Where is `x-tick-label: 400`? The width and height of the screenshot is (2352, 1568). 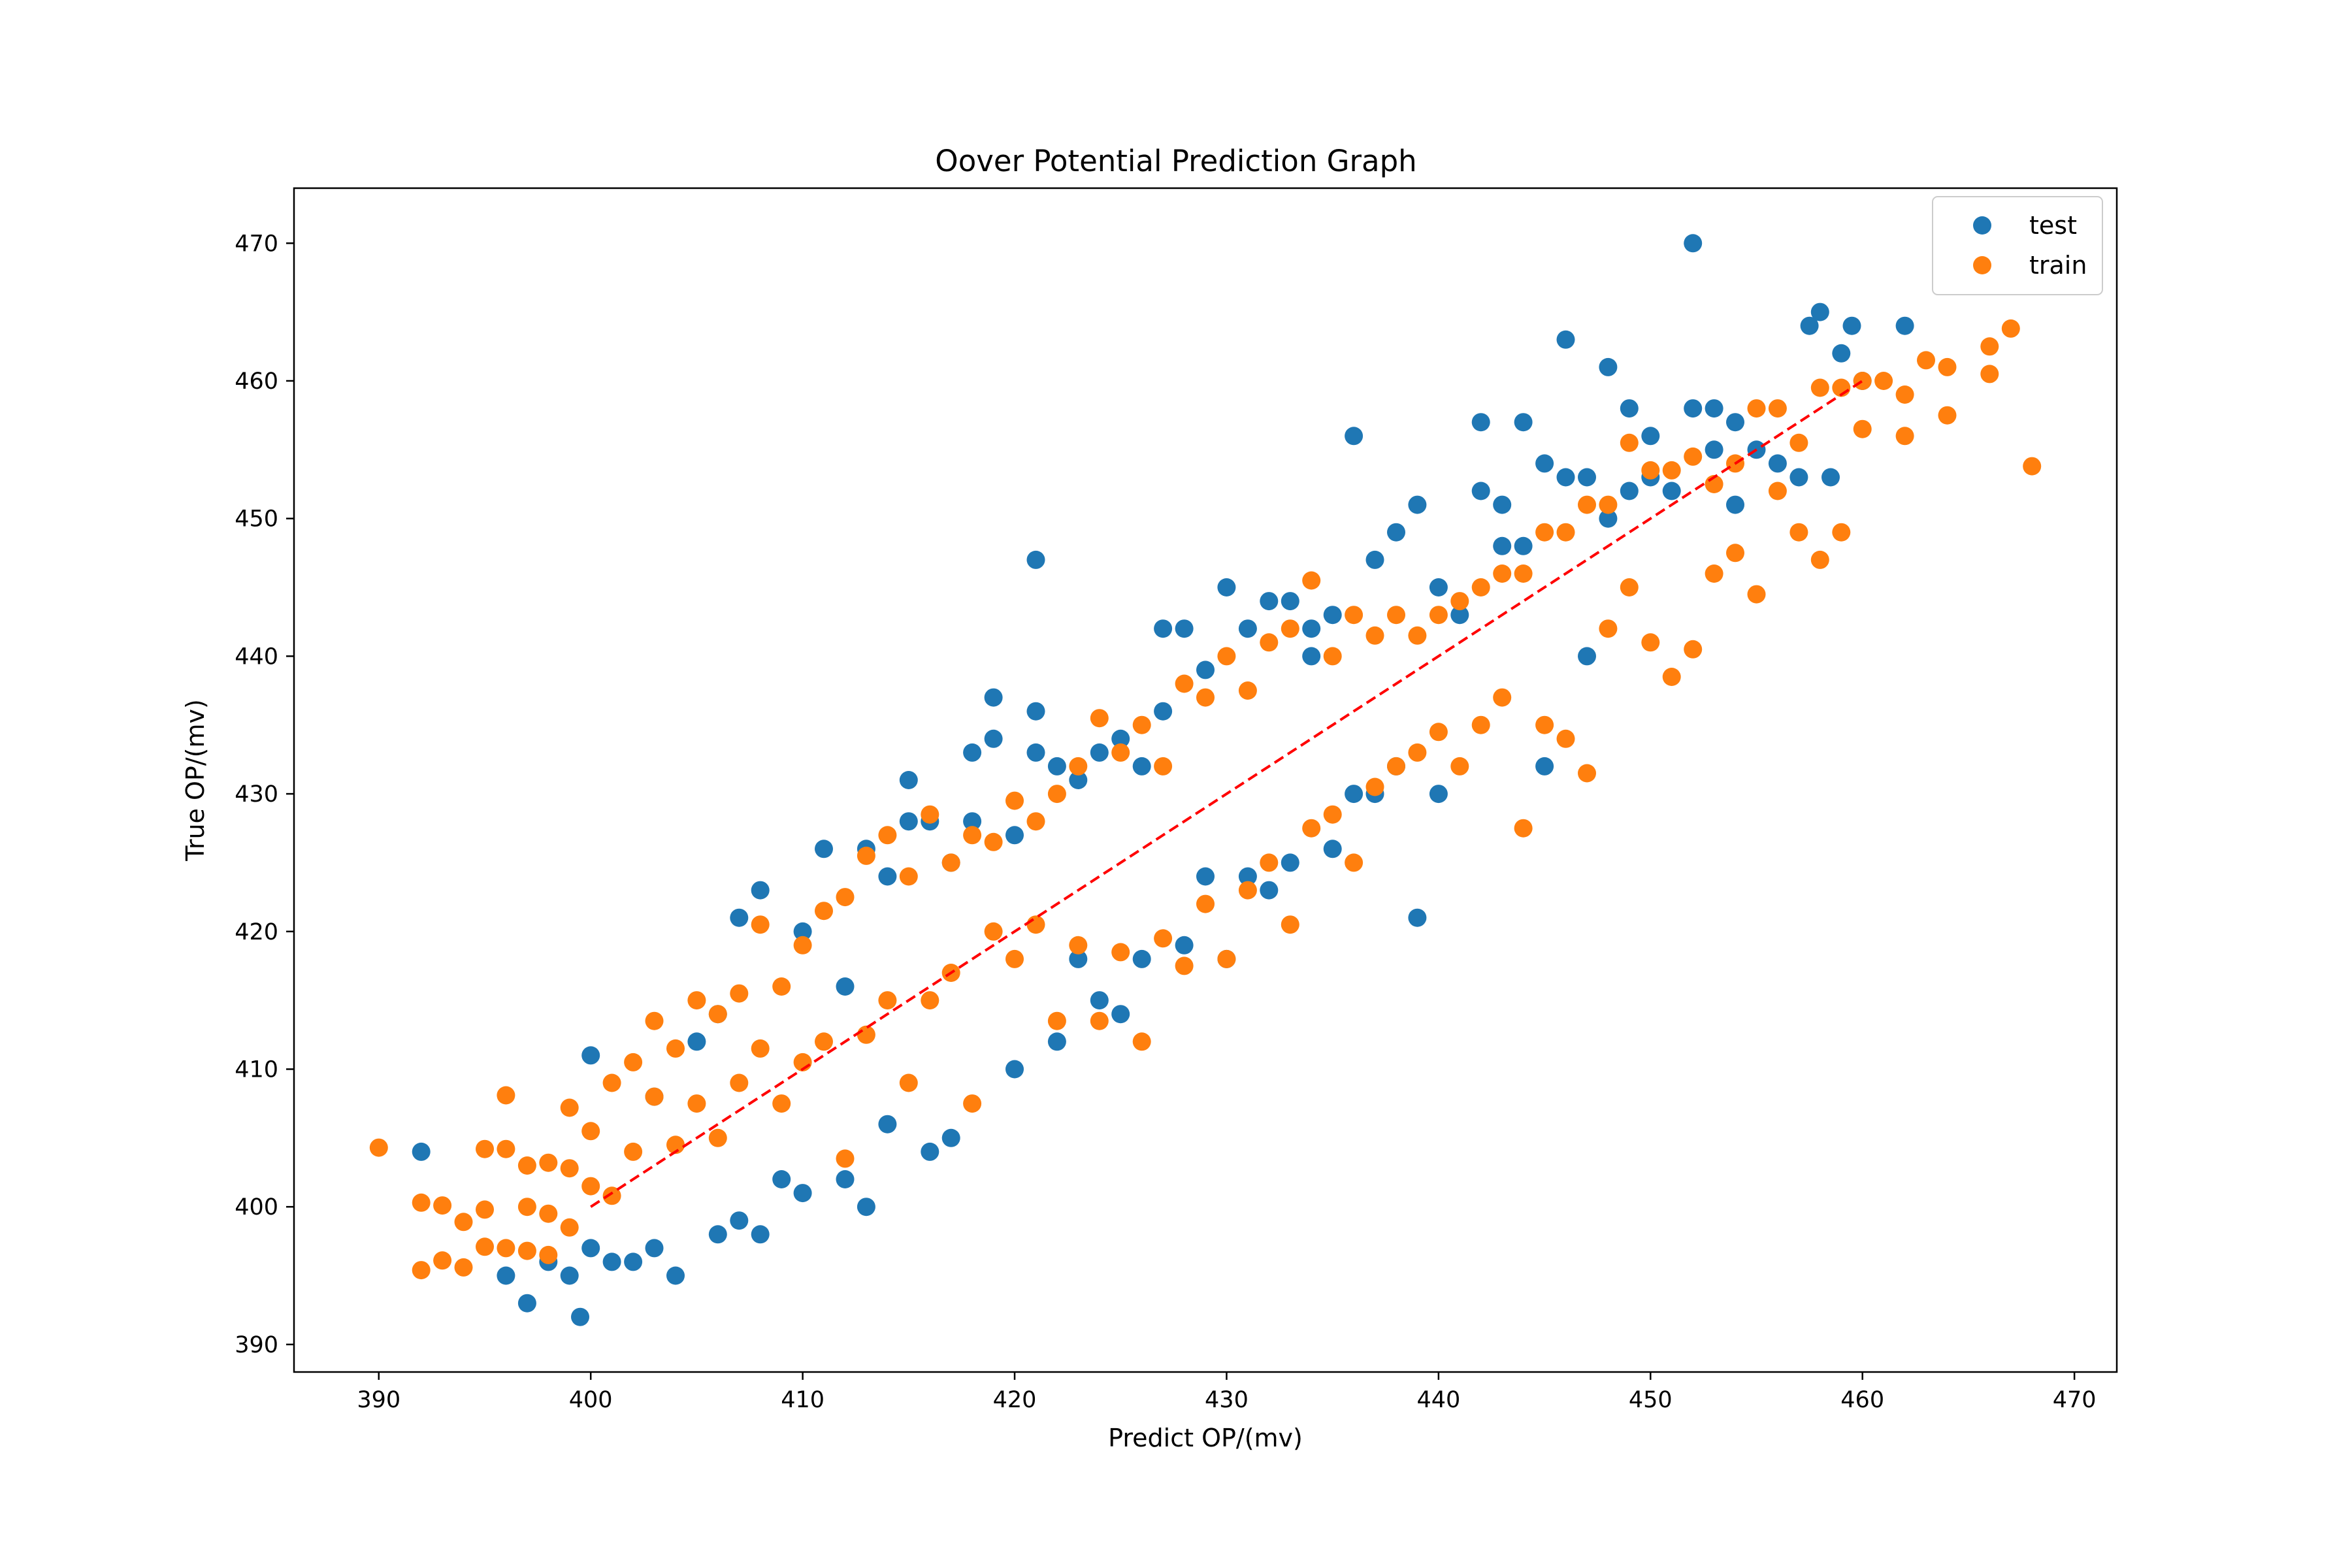
x-tick-label: 400 is located at coordinates (591, 1400).